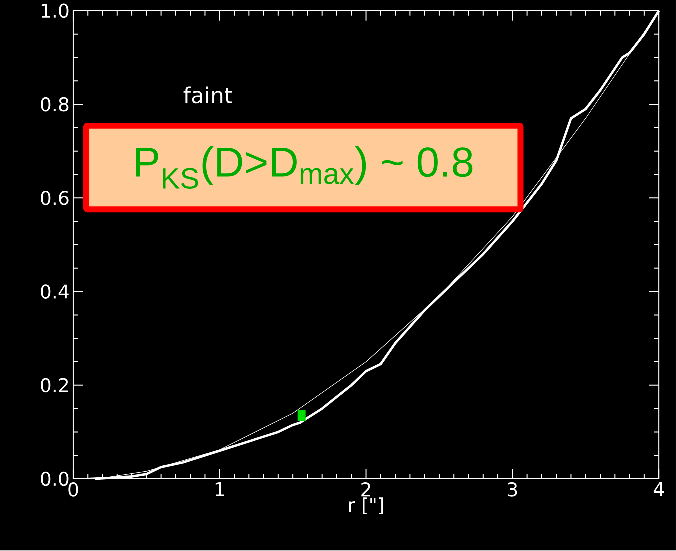  What do you see at coordinates (55, 479) in the screenshot?
I see `y-tick-label: 0.0` at bounding box center [55, 479].